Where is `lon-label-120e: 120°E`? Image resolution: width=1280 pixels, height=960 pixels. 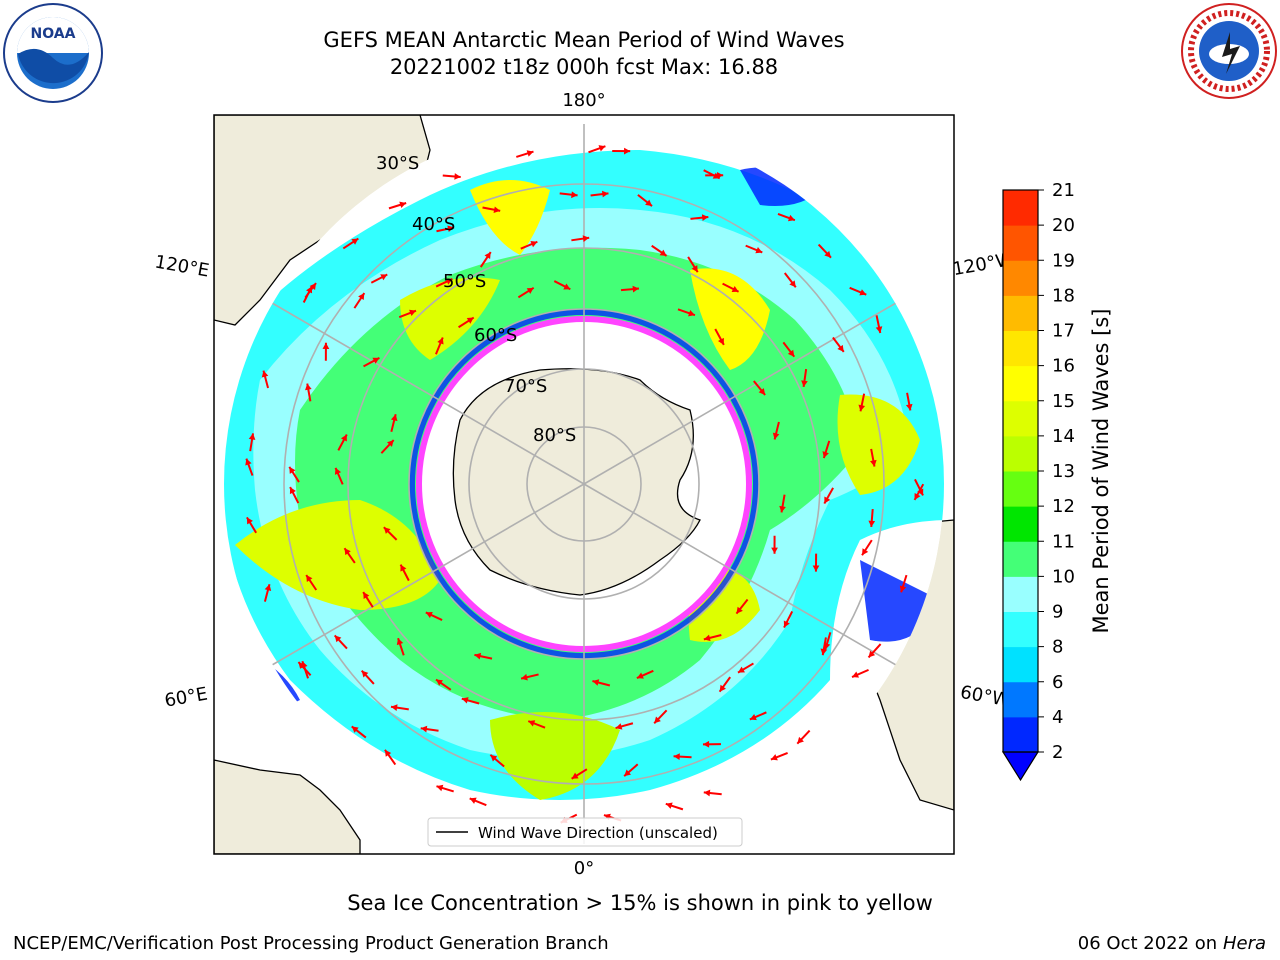 lon-label-120e: 120°E is located at coordinates (182, 266).